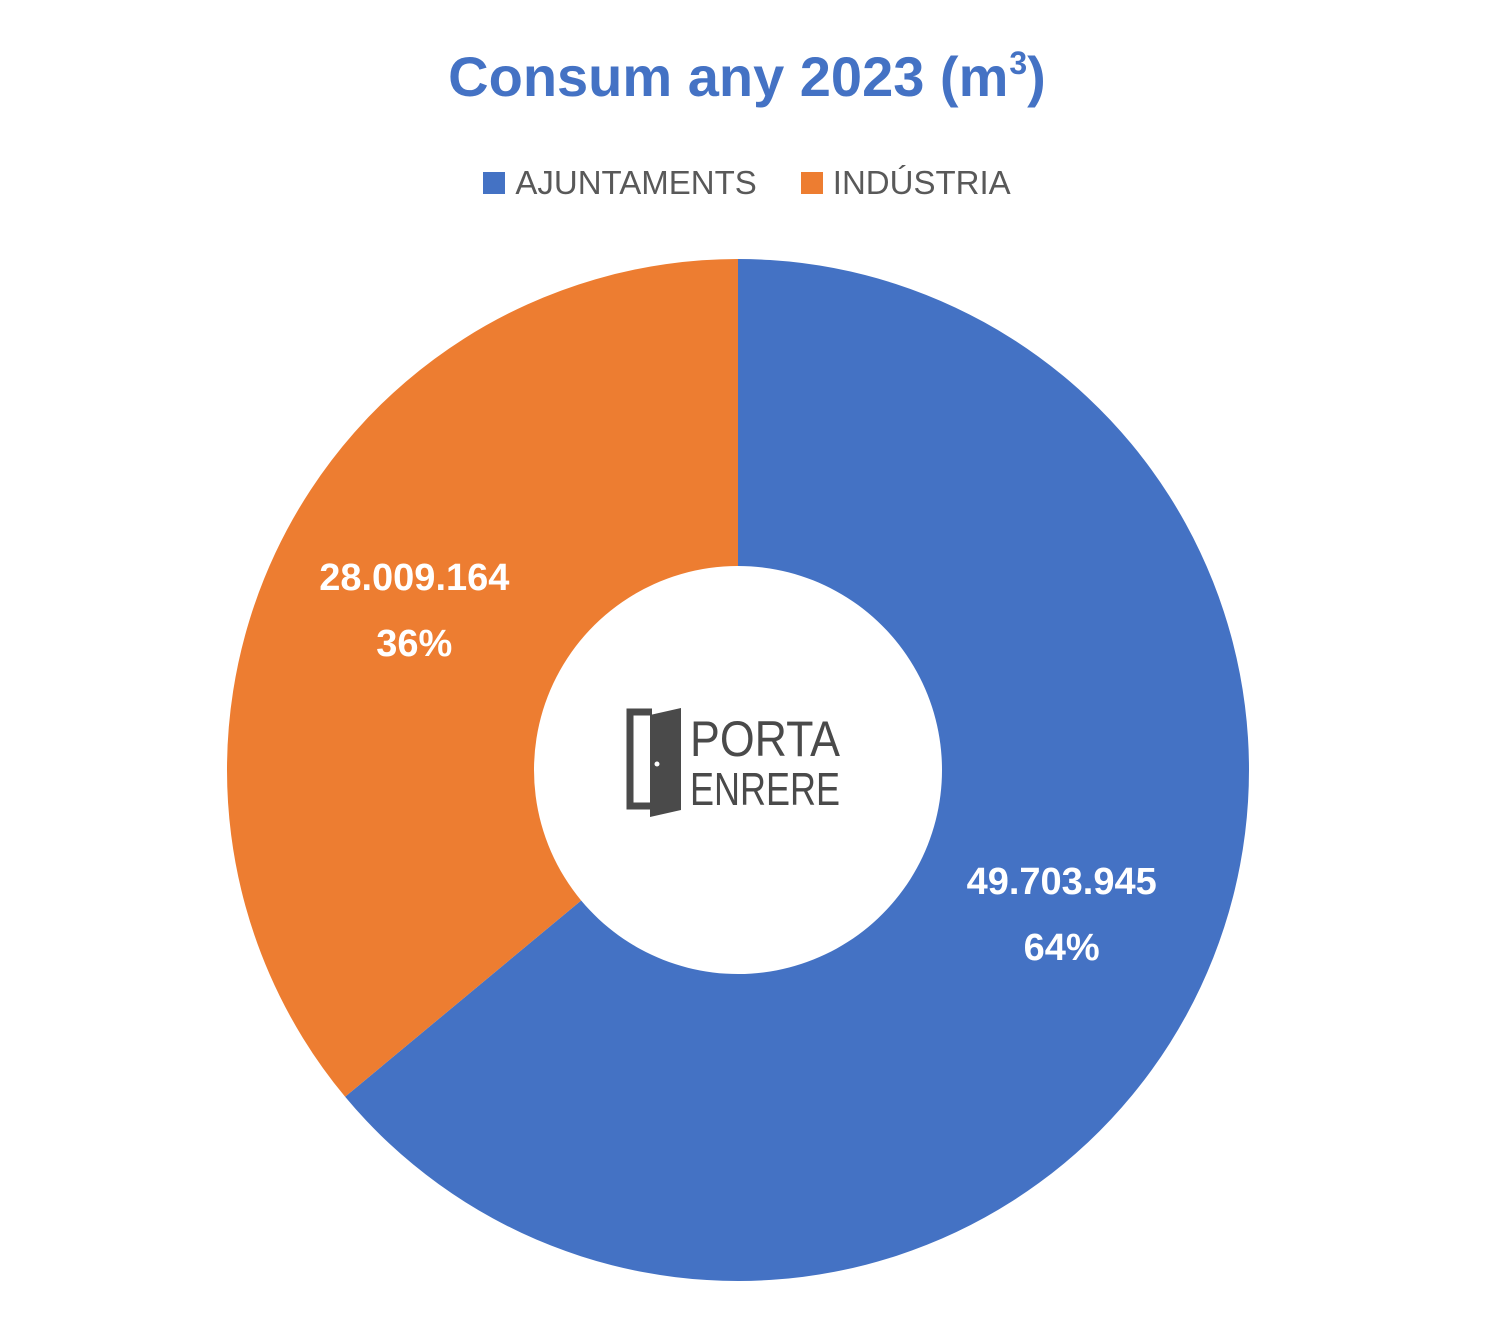 The image size is (1494, 1317). I want to click on logo-line-2: ENRERE, so click(765, 789).